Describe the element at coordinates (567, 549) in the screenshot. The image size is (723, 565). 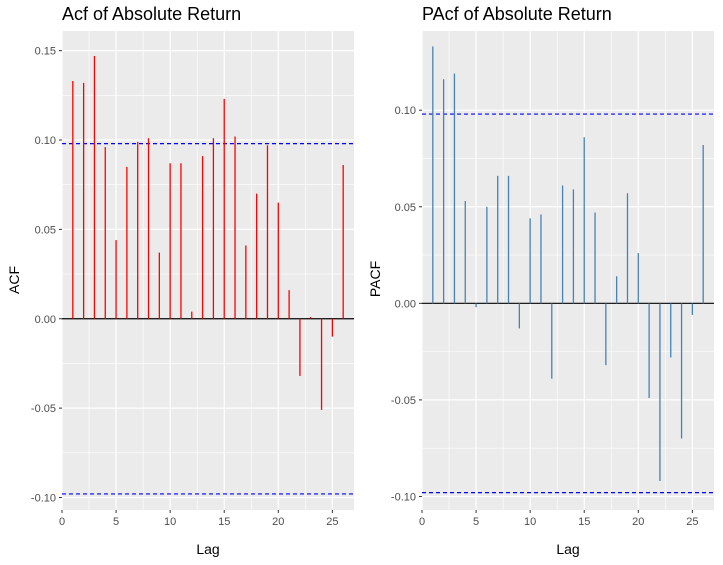
I see `pacf-x-axis-title: Lag` at that location.